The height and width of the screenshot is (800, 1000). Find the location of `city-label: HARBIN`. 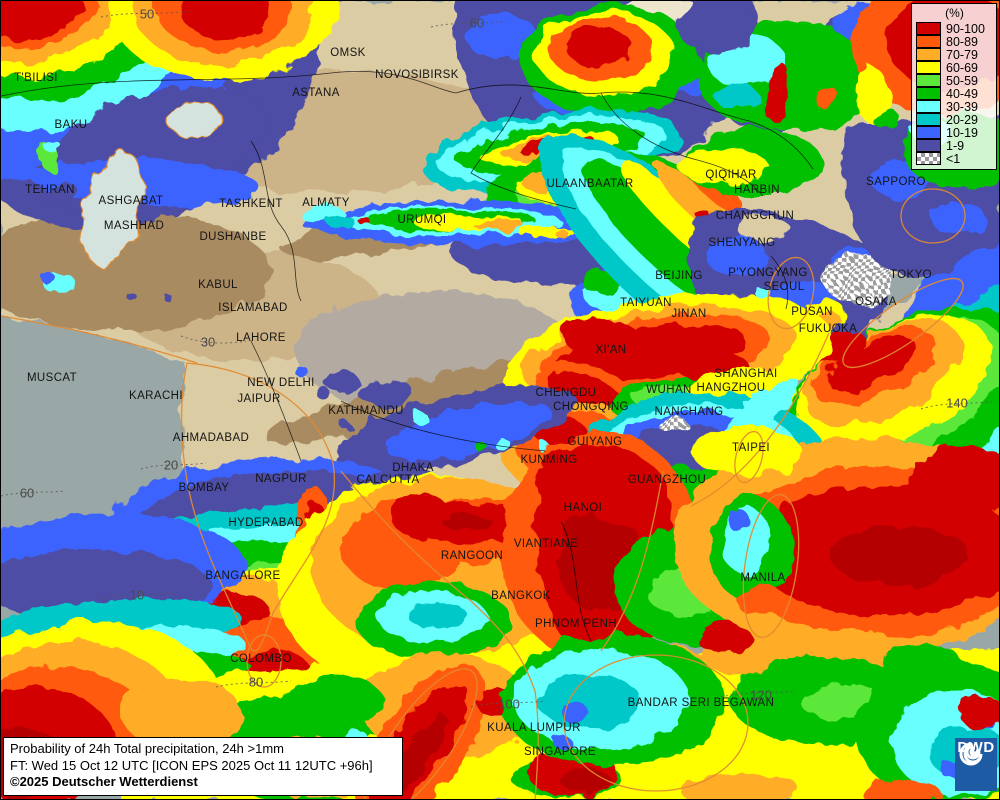

city-label: HARBIN is located at coordinates (757, 190).